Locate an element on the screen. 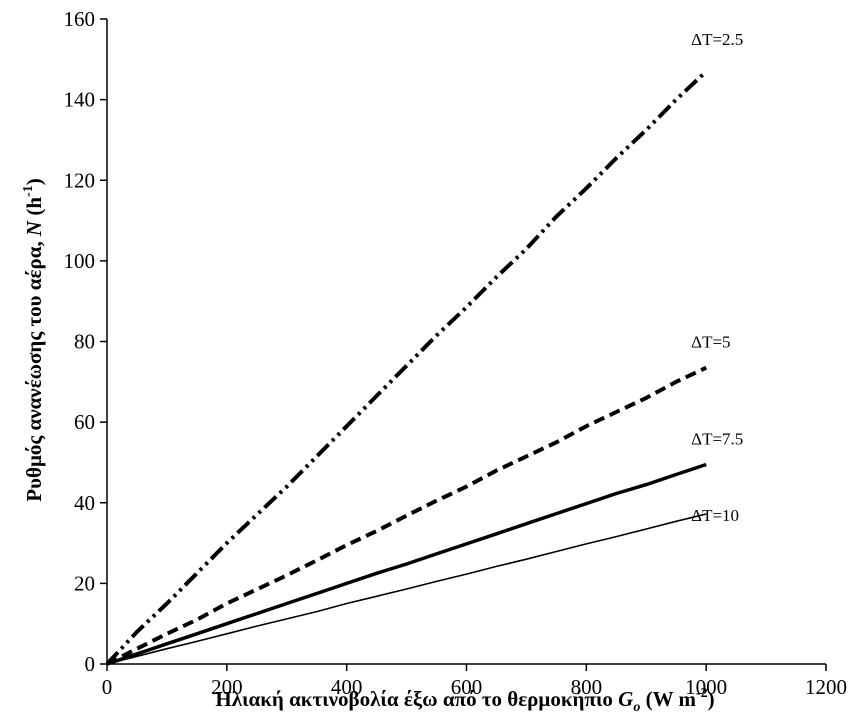 This screenshot has height=716, width=863. x-axis-title-unit-close: ) is located at coordinates (711, 699).